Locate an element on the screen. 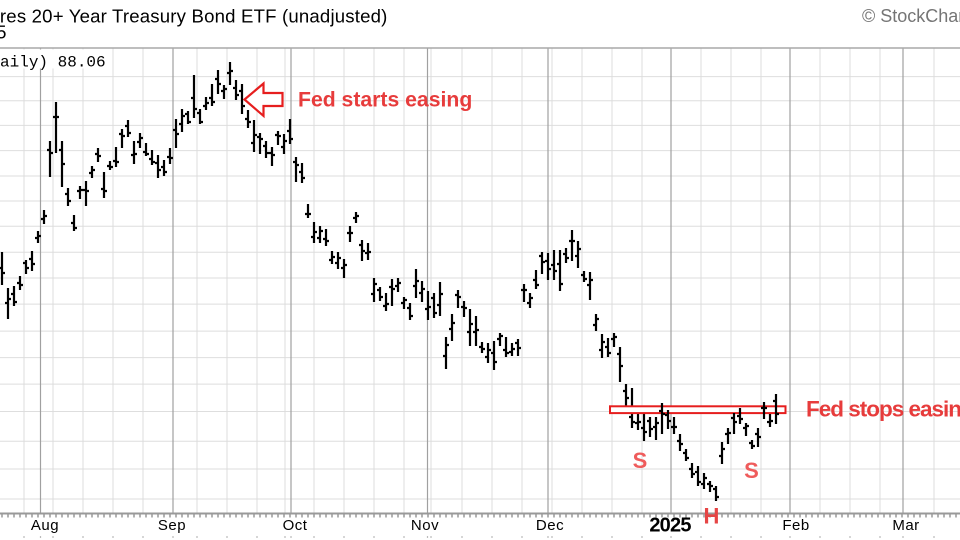 Image resolution: width=960 pixels, height=540 pixels. svg-text: © StockCharts.com is located at coordinates (911, 16).